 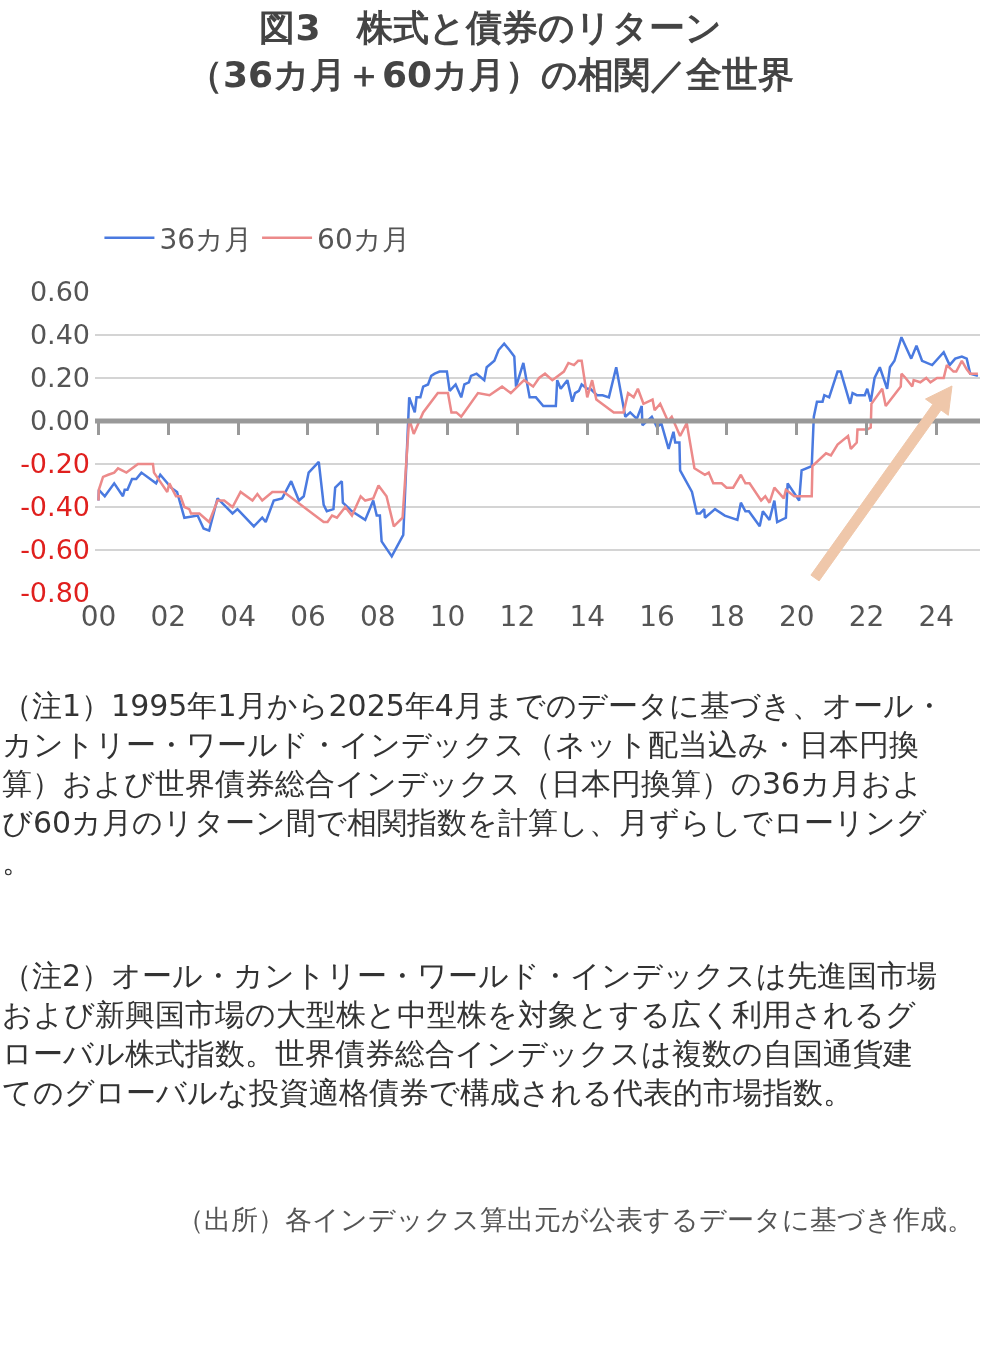 What do you see at coordinates (490, 27) in the screenshot?
I see `chart-title: 図3 株式と債券のリターン` at bounding box center [490, 27].